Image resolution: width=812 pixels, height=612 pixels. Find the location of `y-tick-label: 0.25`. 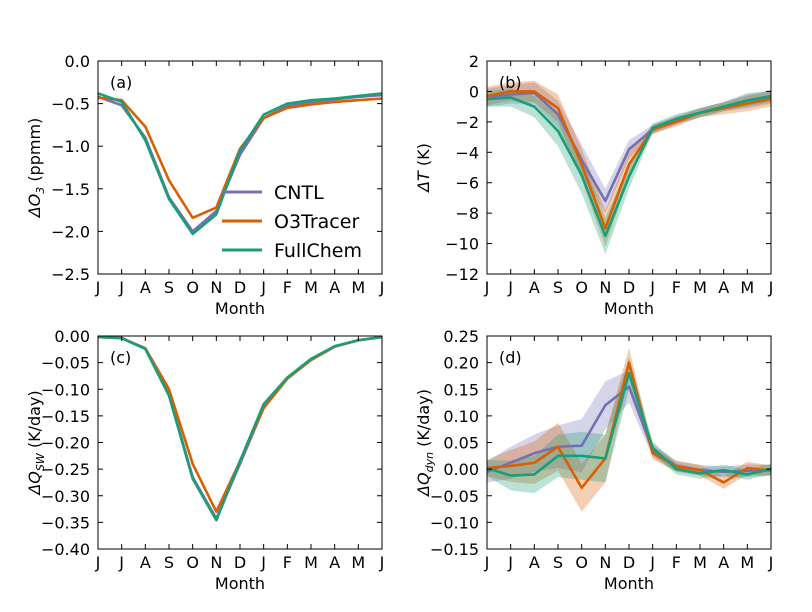

y-tick-label: 0.25 is located at coordinates (461, 336).